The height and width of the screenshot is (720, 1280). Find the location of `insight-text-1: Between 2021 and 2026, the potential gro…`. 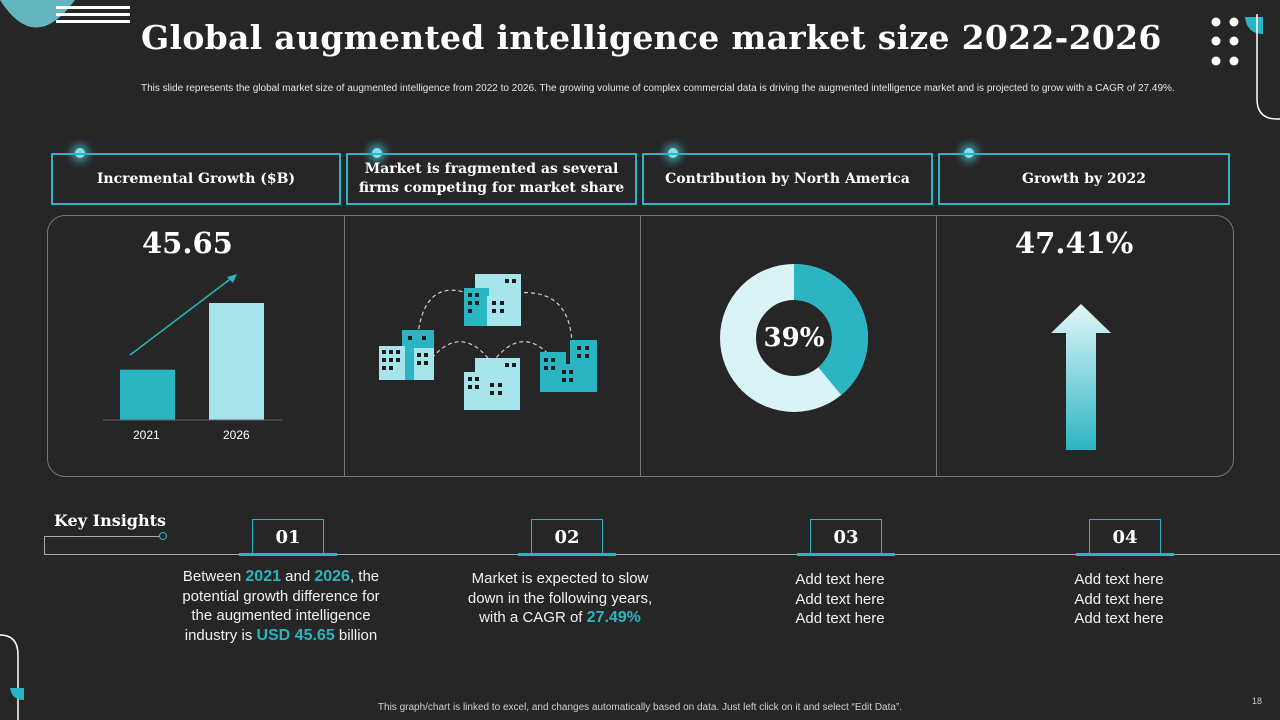

insight-text-1: Between 2021 and 2026, the potential gro… is located at coordinates (281, 606).